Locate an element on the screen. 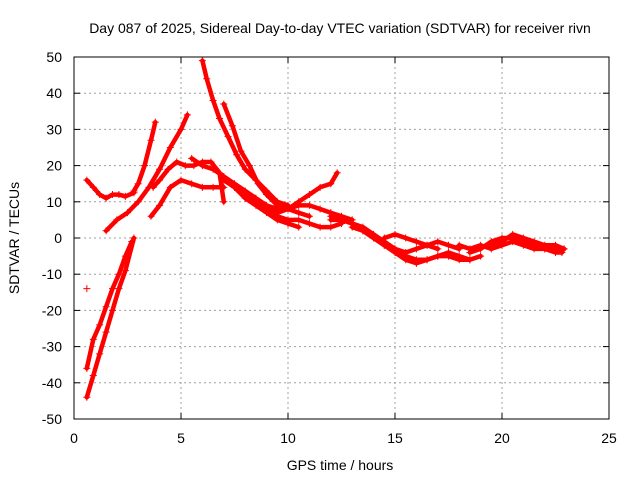 This screenshot has width=640, height=480. y-tick-label: 40 is located at coordinates (54, 93).